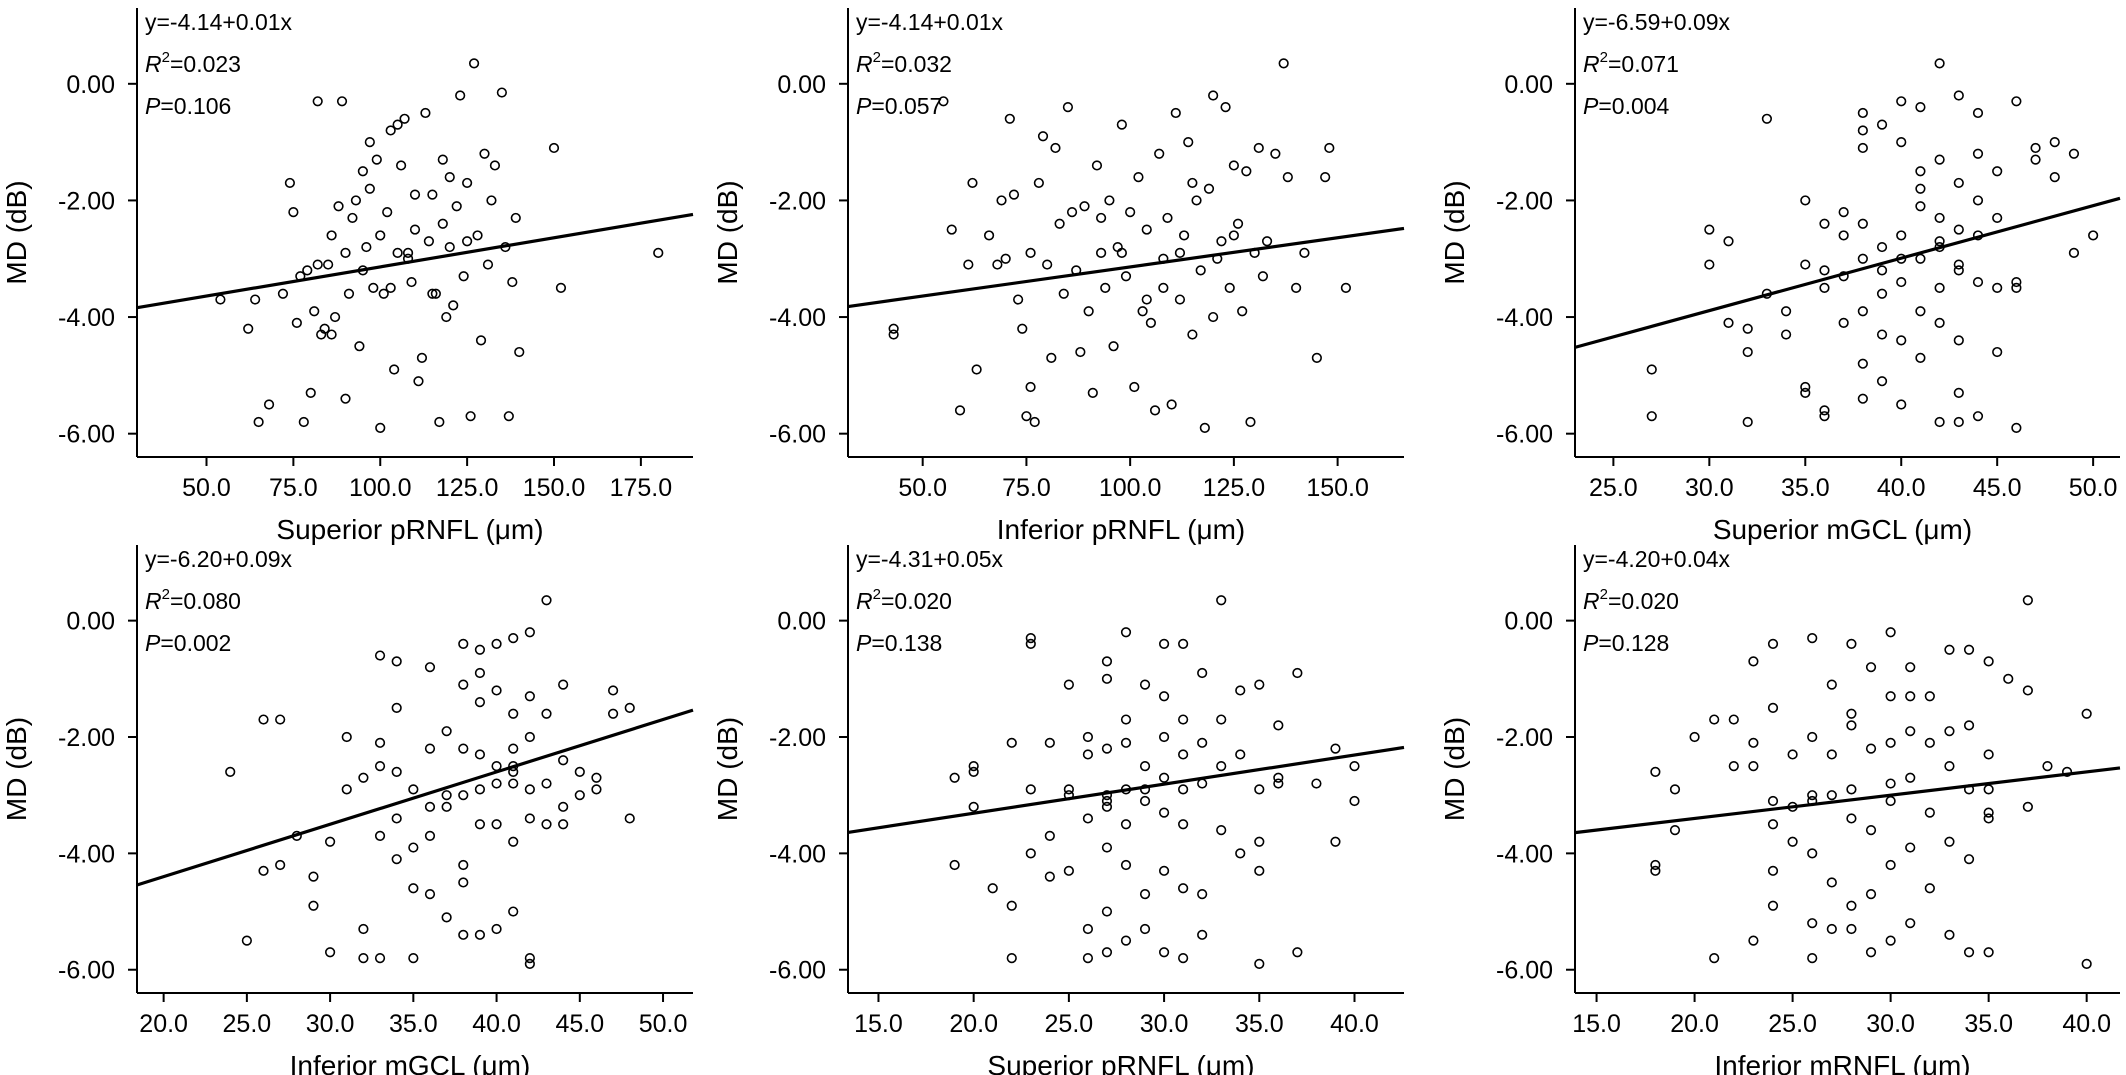 The height and width of the screenshot is (1075, 2126). I want to click on y-tick-label: -6.00, so click(1524, 435).